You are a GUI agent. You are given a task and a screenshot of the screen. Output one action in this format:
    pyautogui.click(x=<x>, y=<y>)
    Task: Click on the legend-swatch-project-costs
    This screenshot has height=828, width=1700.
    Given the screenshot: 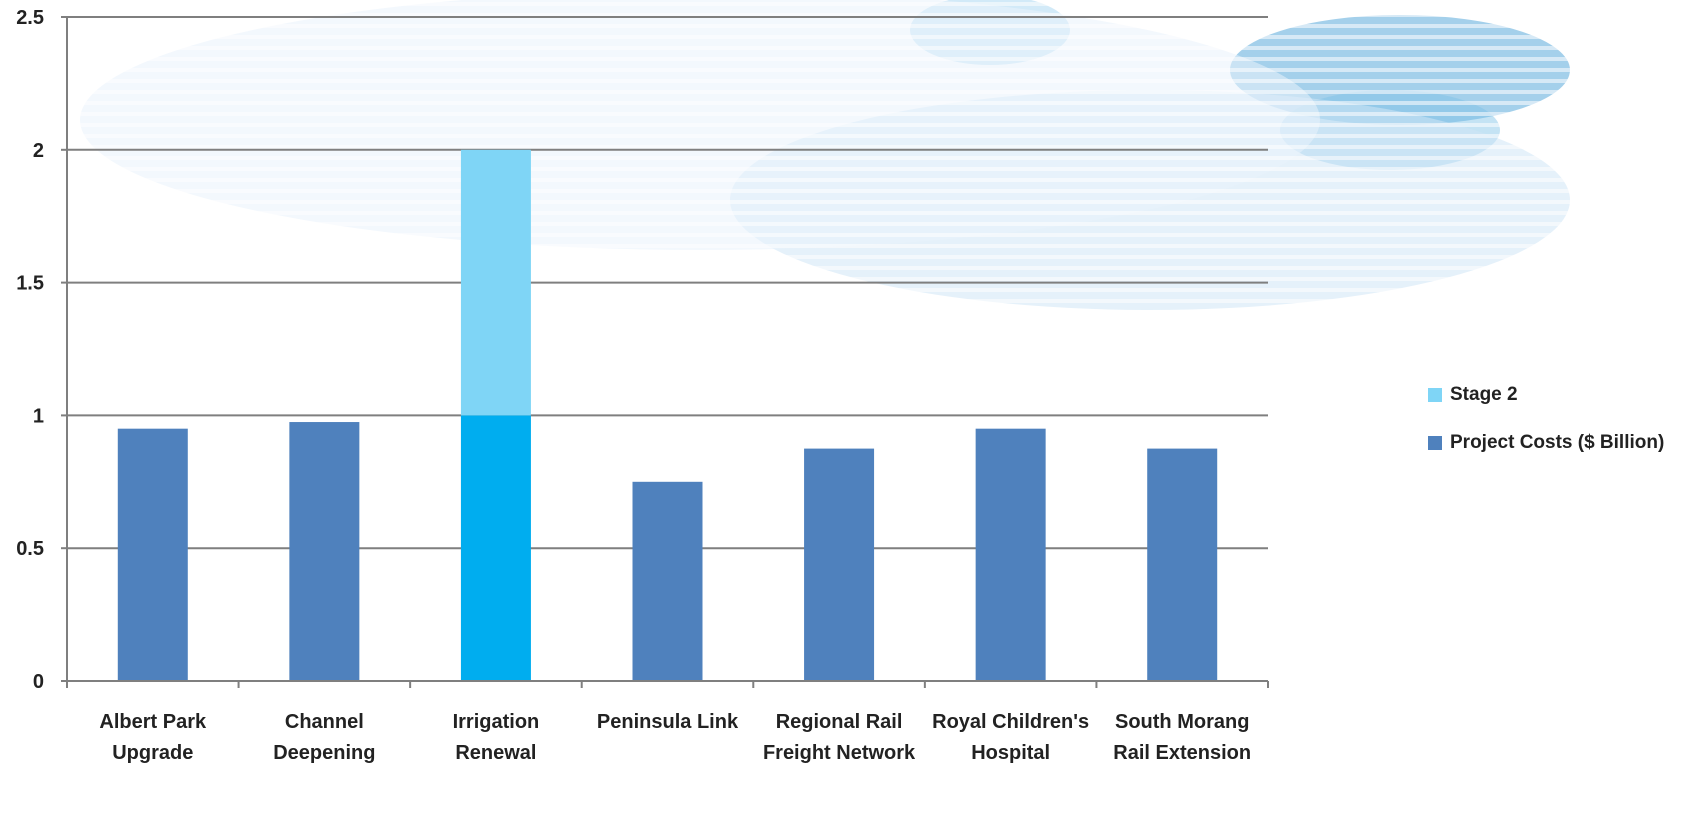 What is the action you would take?
    pyautogui.click(x=1435, y=443)
    